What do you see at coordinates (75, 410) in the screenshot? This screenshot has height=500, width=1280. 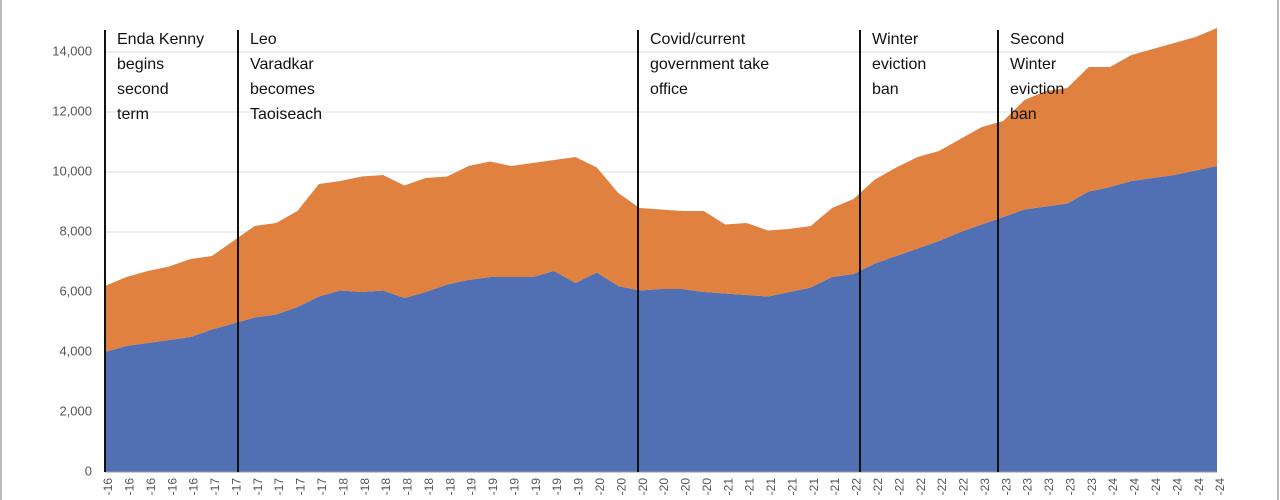 I see `y-tick-label: 2,000` at bounding box center [75, 410].